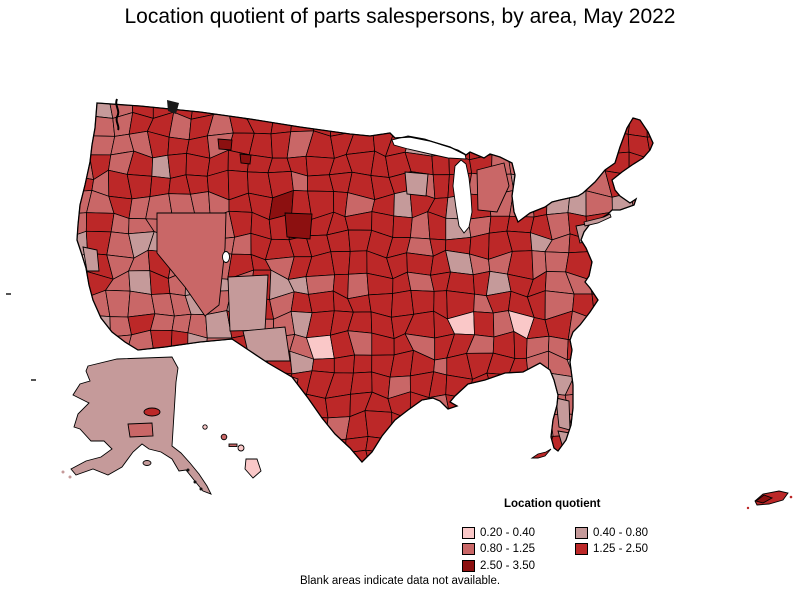 The image size is (800, 600). Describe the element at coordinates (791, 497) in the screenshot. I see `vieques` at that location.